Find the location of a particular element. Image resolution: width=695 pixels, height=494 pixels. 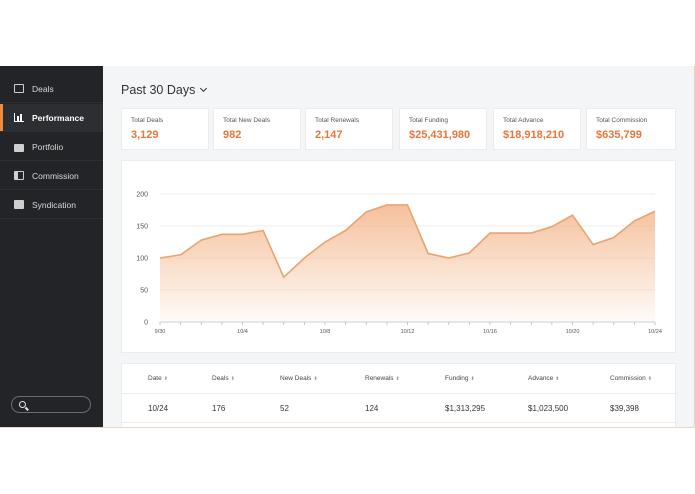

summary-card-total-commission: Total Commission $635,799 is located at coordinates (631, 129).